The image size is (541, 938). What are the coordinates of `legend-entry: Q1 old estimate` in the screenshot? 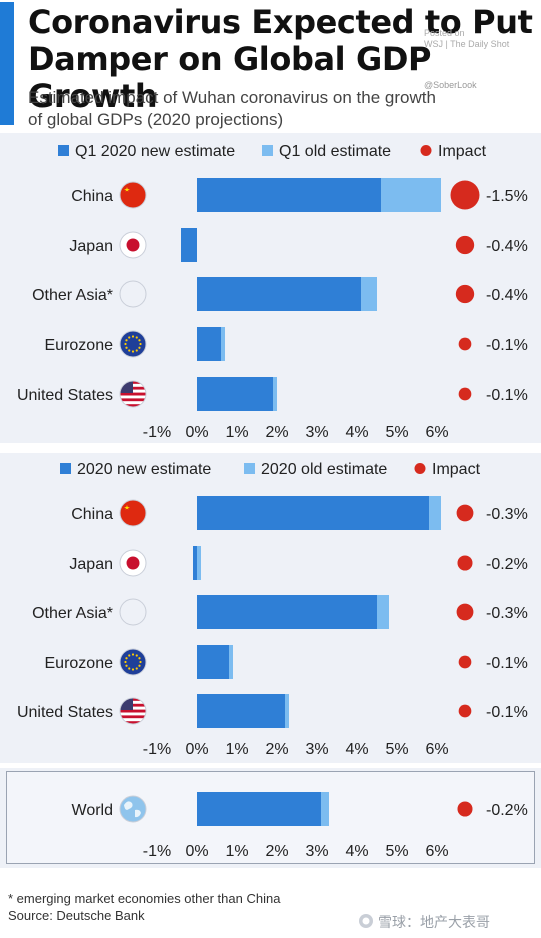 It's located at (335, 151).